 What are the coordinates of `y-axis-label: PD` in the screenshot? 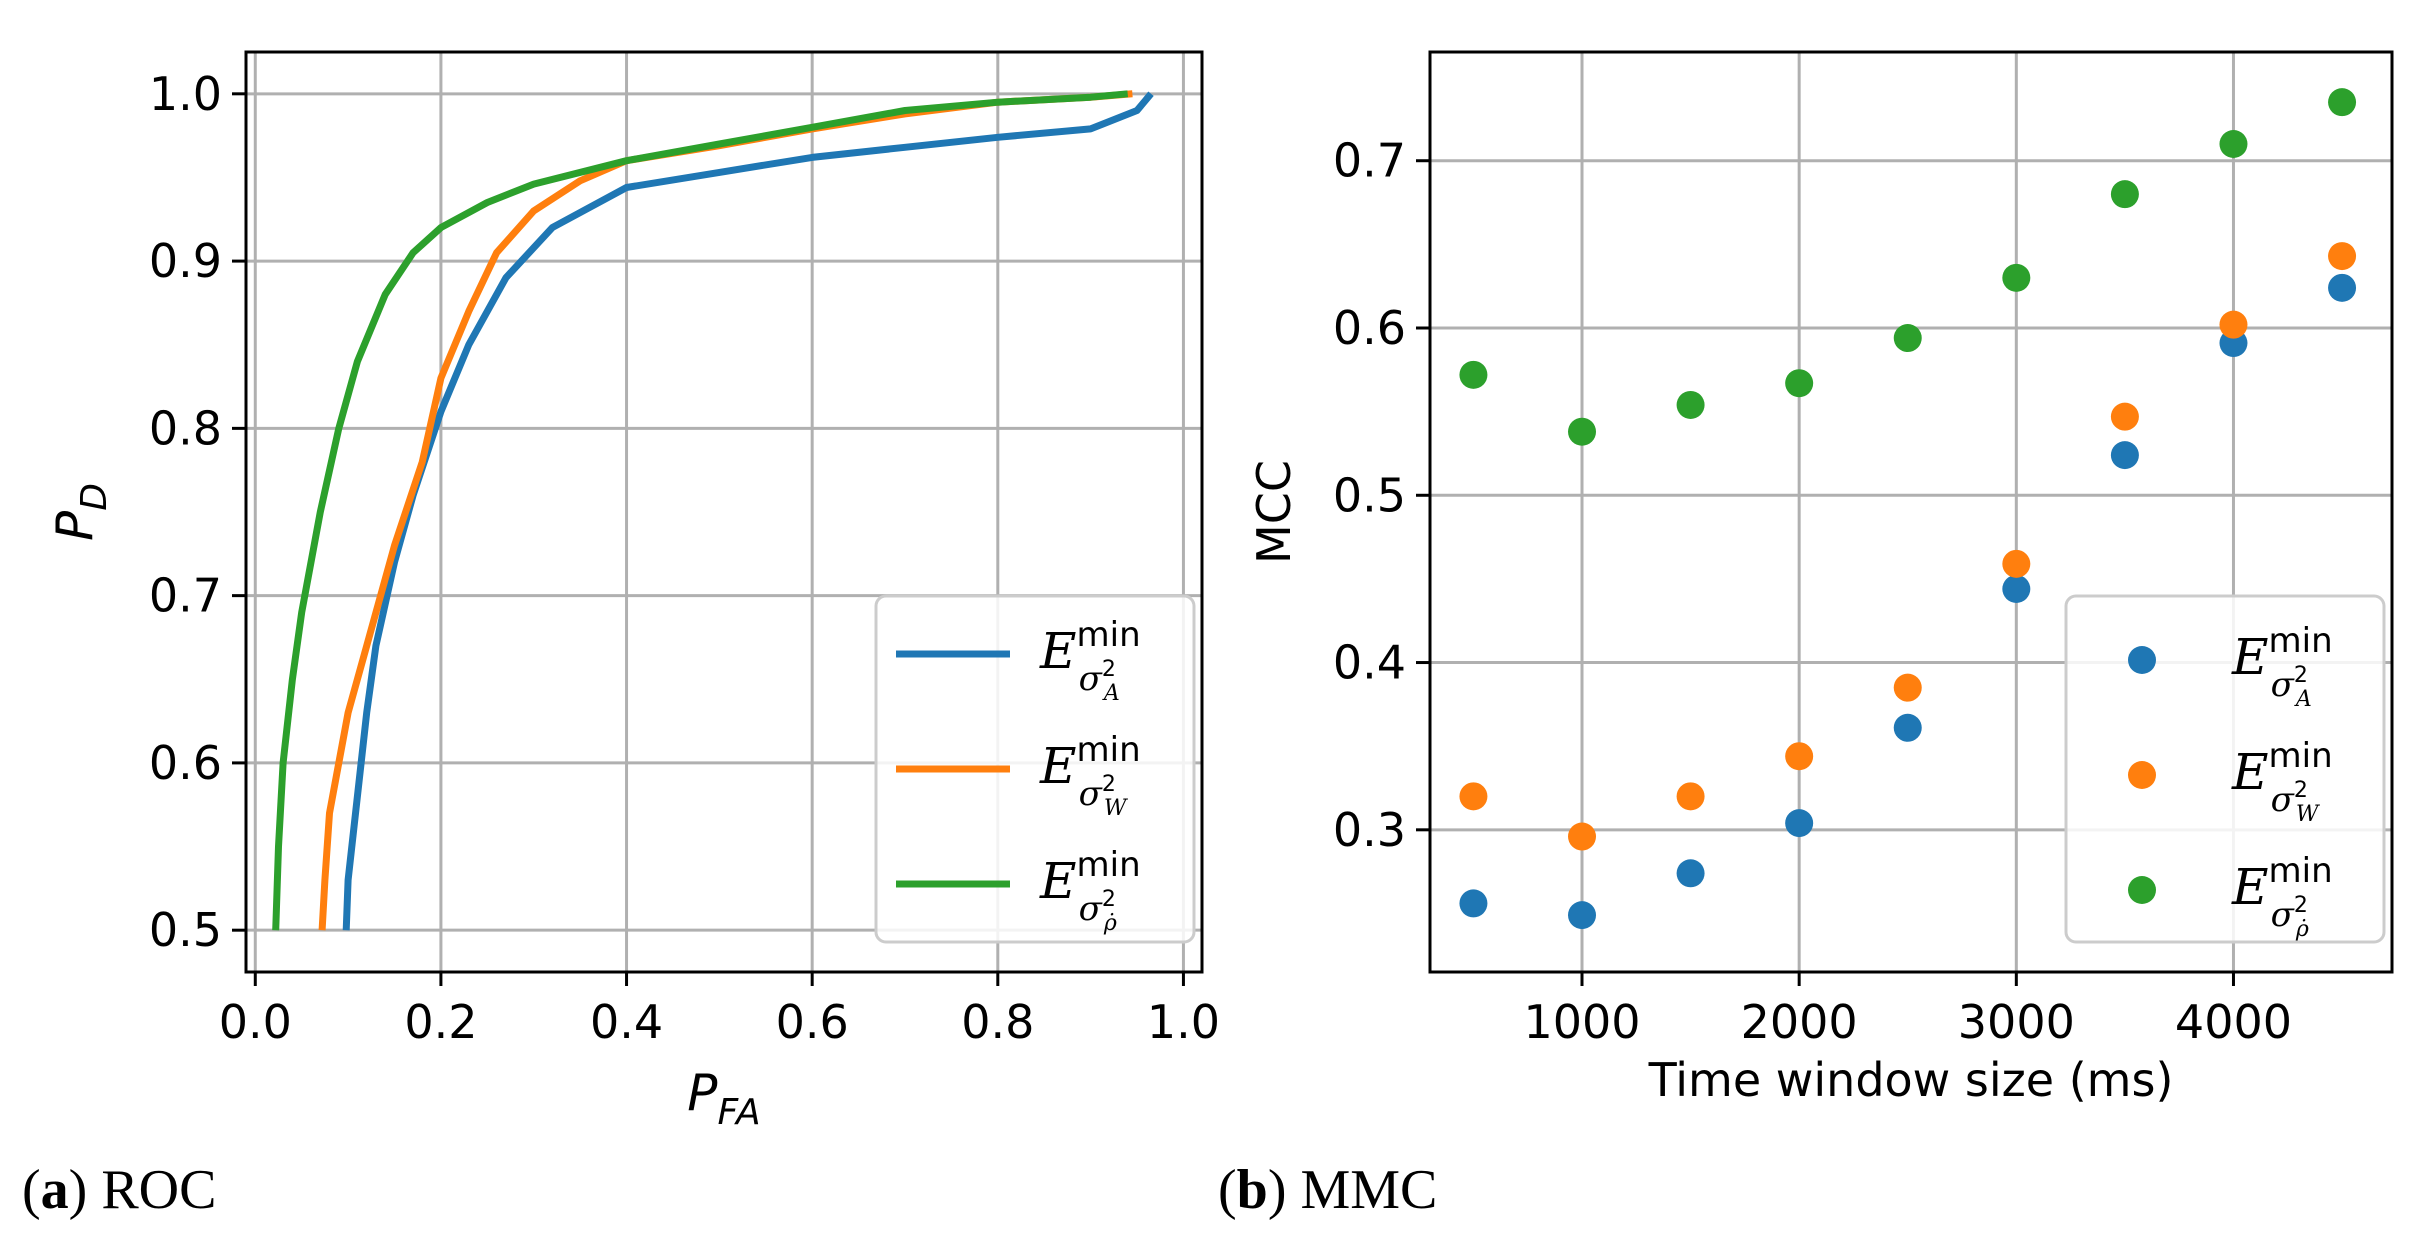 It's located at (80, 512).